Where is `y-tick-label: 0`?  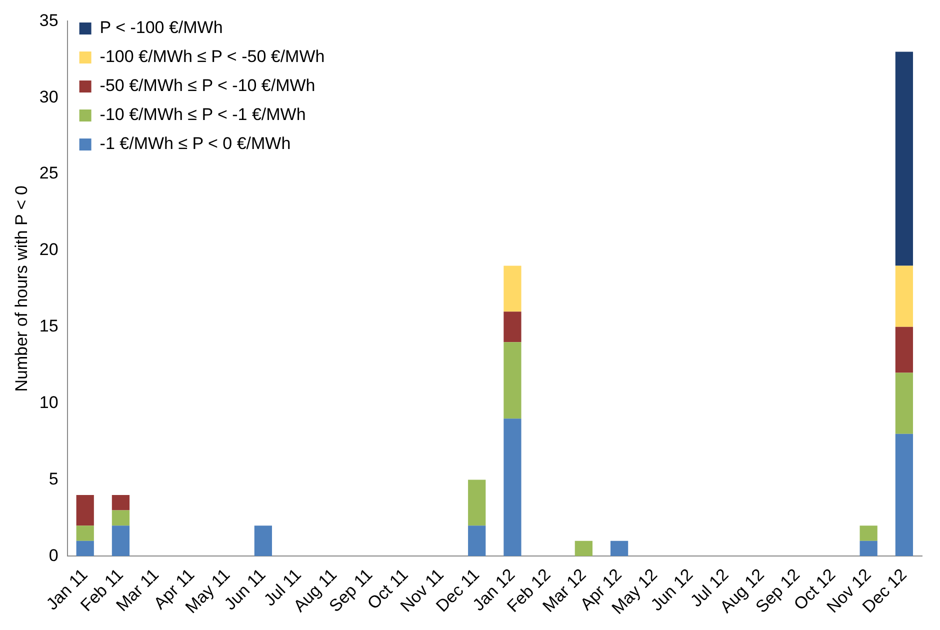
y-tick-label: 0 is located at coordinates (53, 555).